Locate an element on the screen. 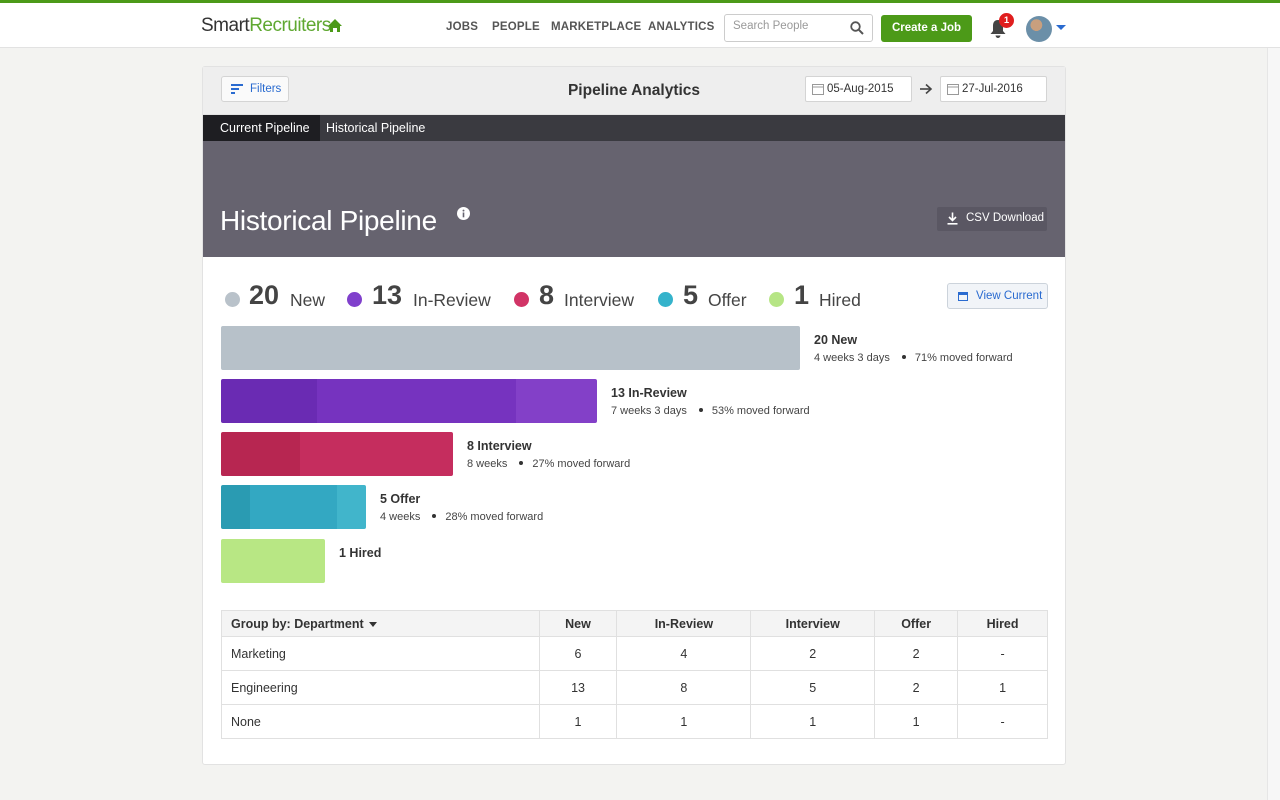 The width and height of the screenshot is (1280, 800). info-icon is located at coordinates (463, 213).